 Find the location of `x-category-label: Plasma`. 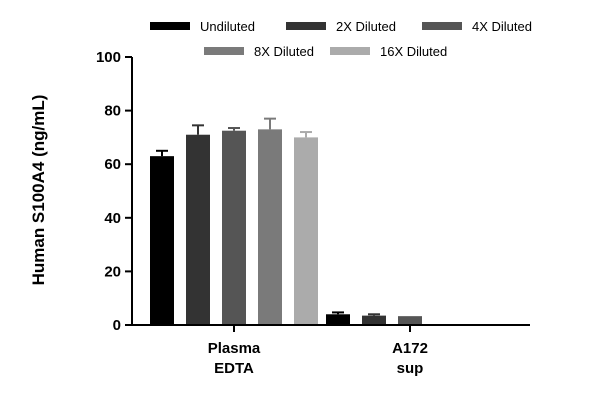

x-category-label: Plasma is located at coordinates (234, 348).